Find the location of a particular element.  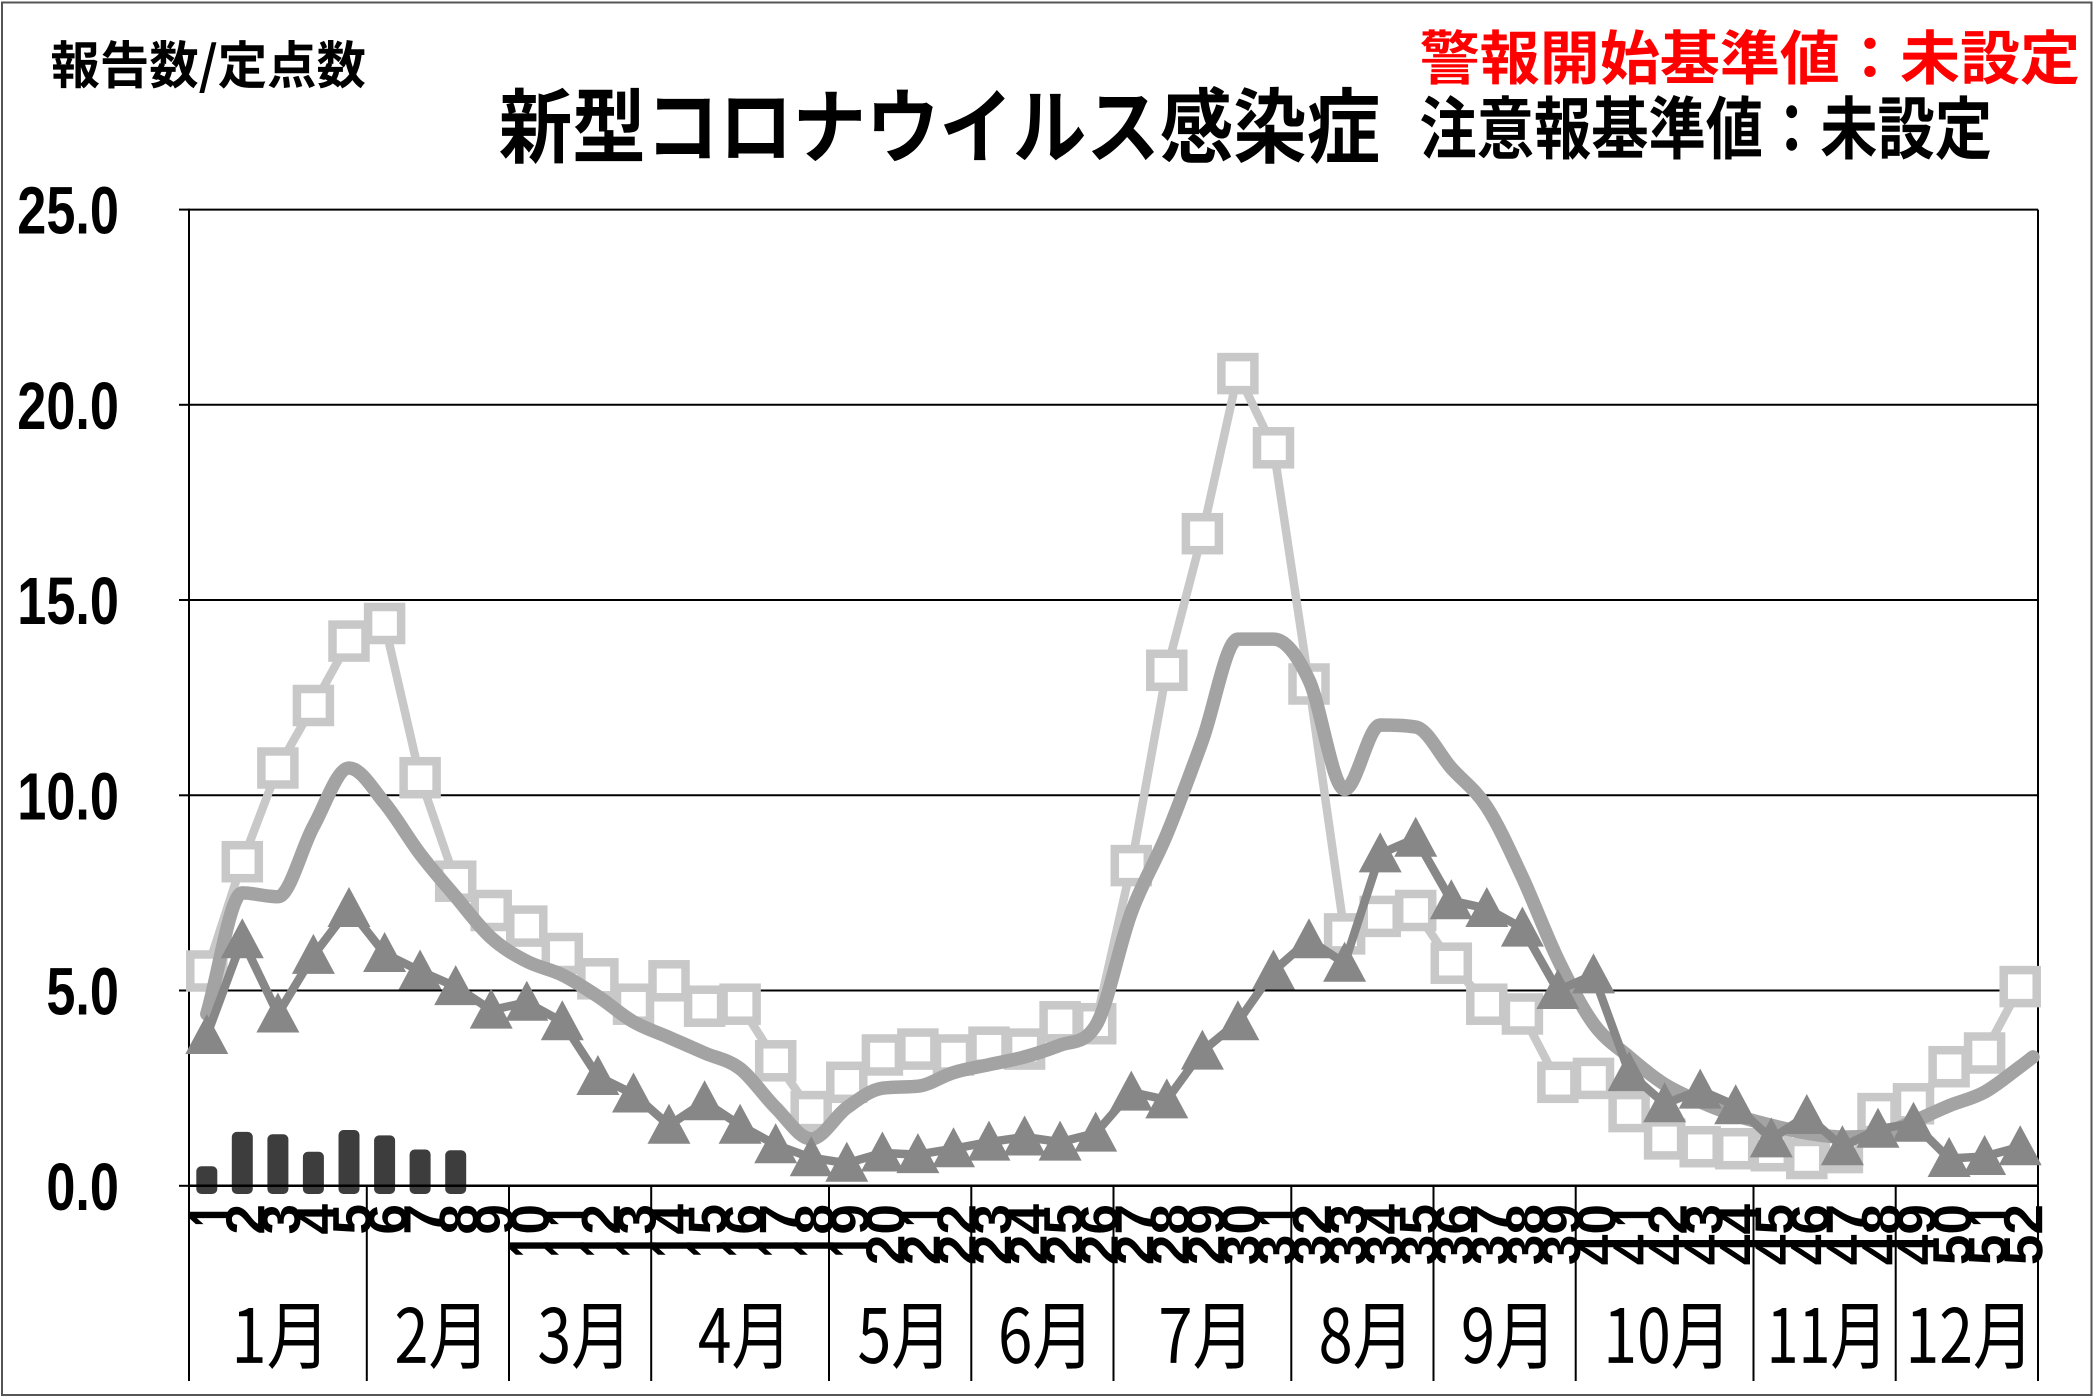

svg-text: 15.0 is located at coordinates (68, 601).